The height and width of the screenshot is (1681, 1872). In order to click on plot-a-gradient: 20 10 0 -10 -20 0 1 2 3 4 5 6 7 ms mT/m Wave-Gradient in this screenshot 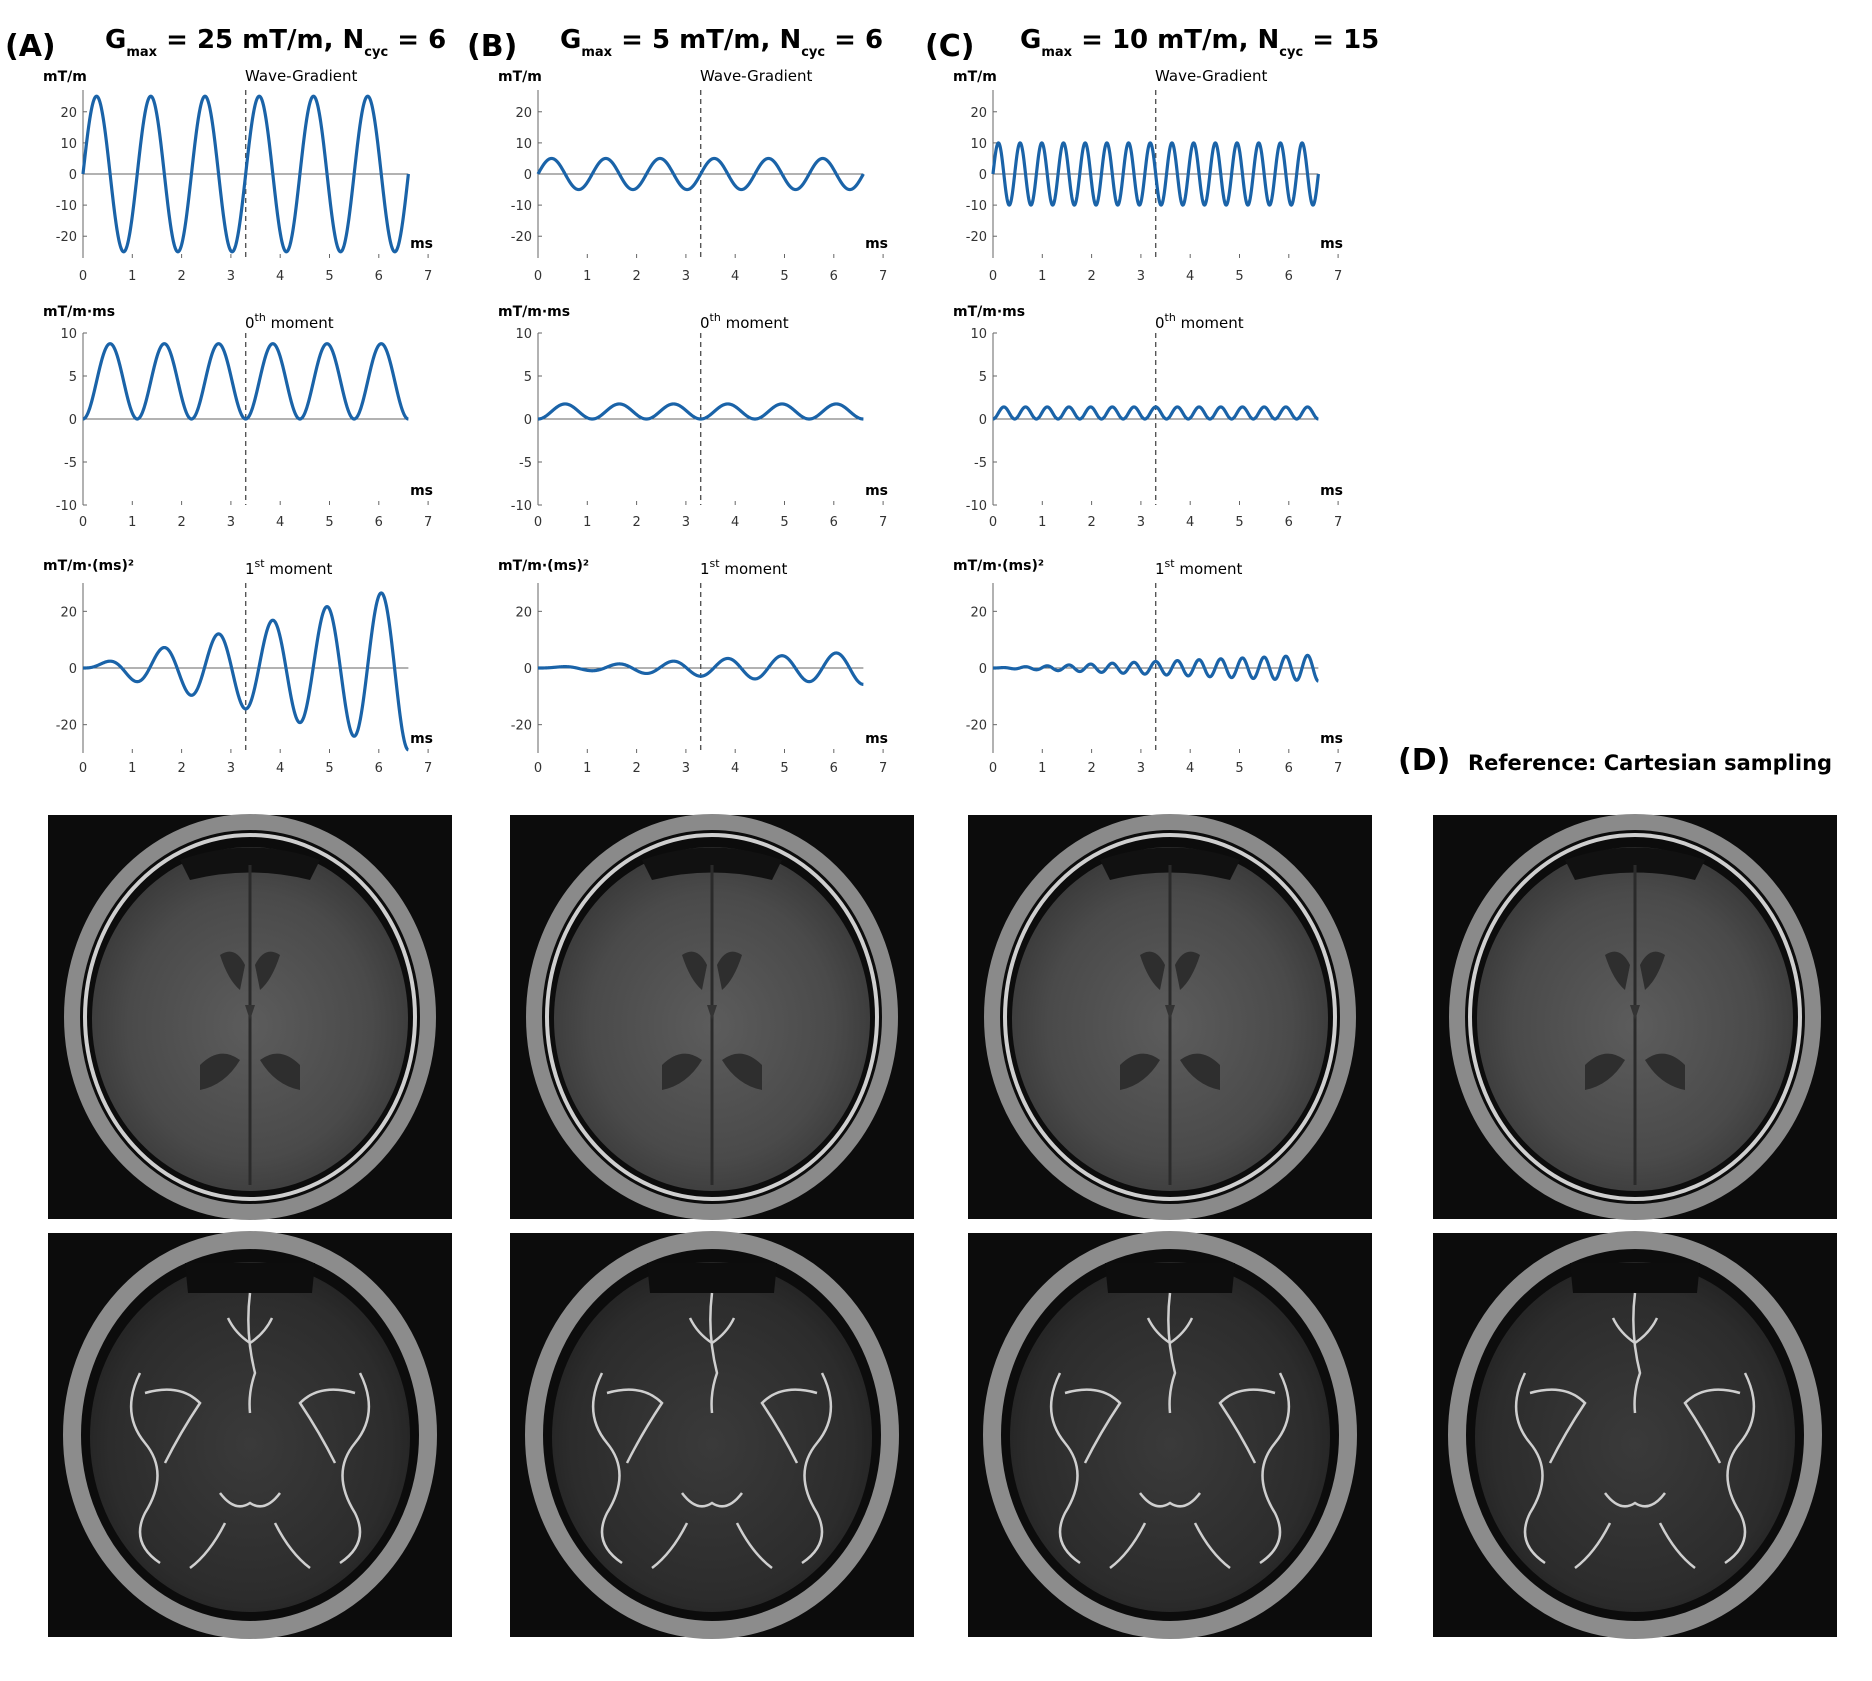, I will do `click(238, 175)`.